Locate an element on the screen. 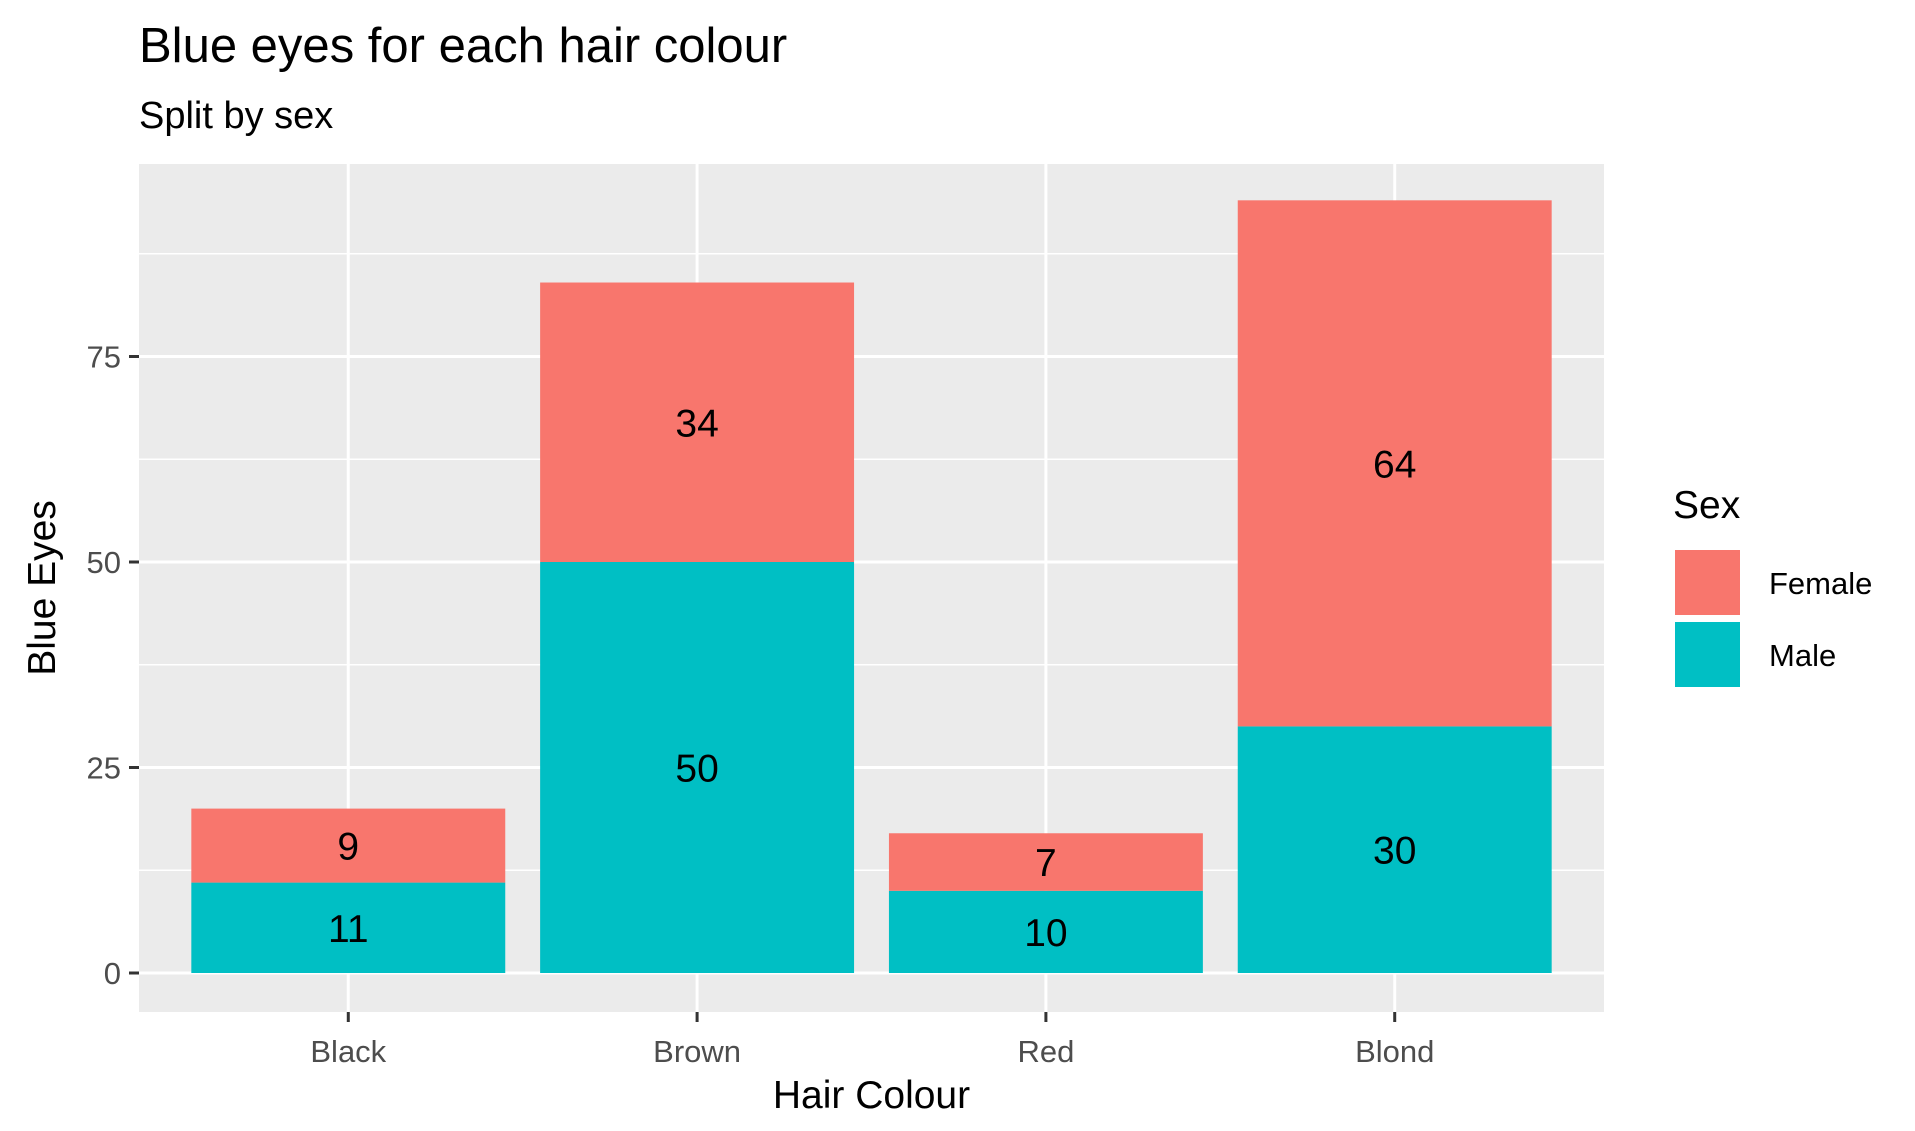 This screenshot has height=1131, width=1915. y-axis-title: Blue Eyes is located at coordinates (42, 588).